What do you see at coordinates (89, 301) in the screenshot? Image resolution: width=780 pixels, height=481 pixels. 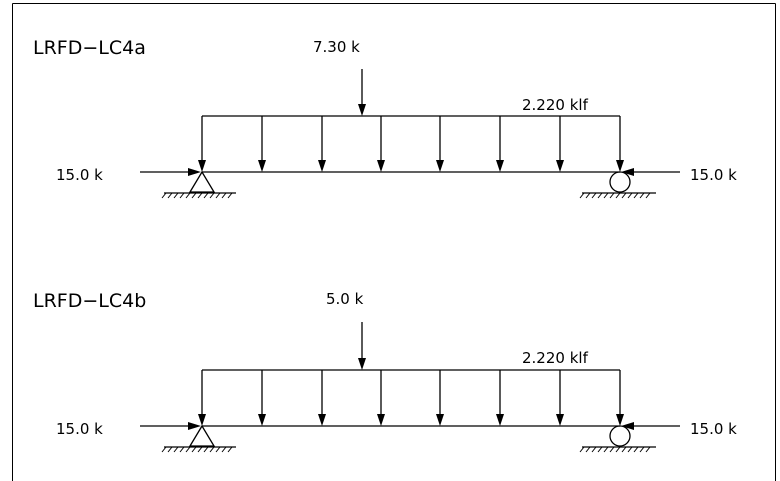 I see `diagram-title: LRFD−LC4b` at bounding box center [89, 301].